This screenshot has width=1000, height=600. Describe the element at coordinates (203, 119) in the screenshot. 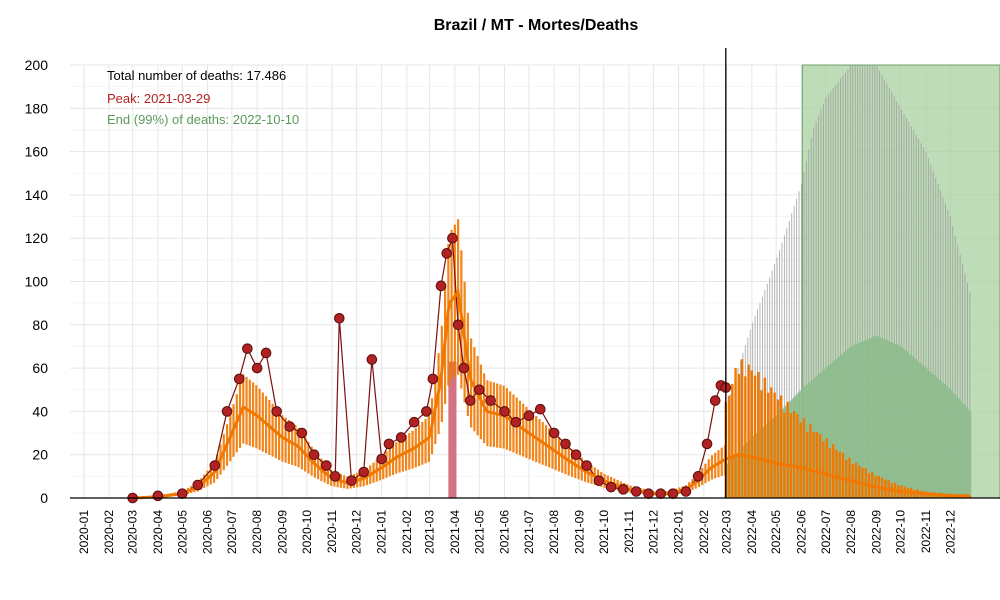

I see `end-annotation: End (99%) of deaths: 2022-10-10` at that location.